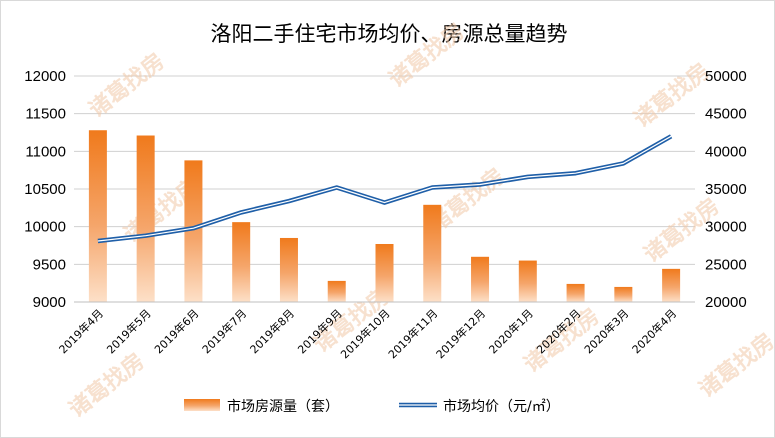 The image size is (775, 438). What do you see at coordinates (726, 151) in the screenshot?
I see `y-right-tick-label: 40000` at bounding box center [726, 151].